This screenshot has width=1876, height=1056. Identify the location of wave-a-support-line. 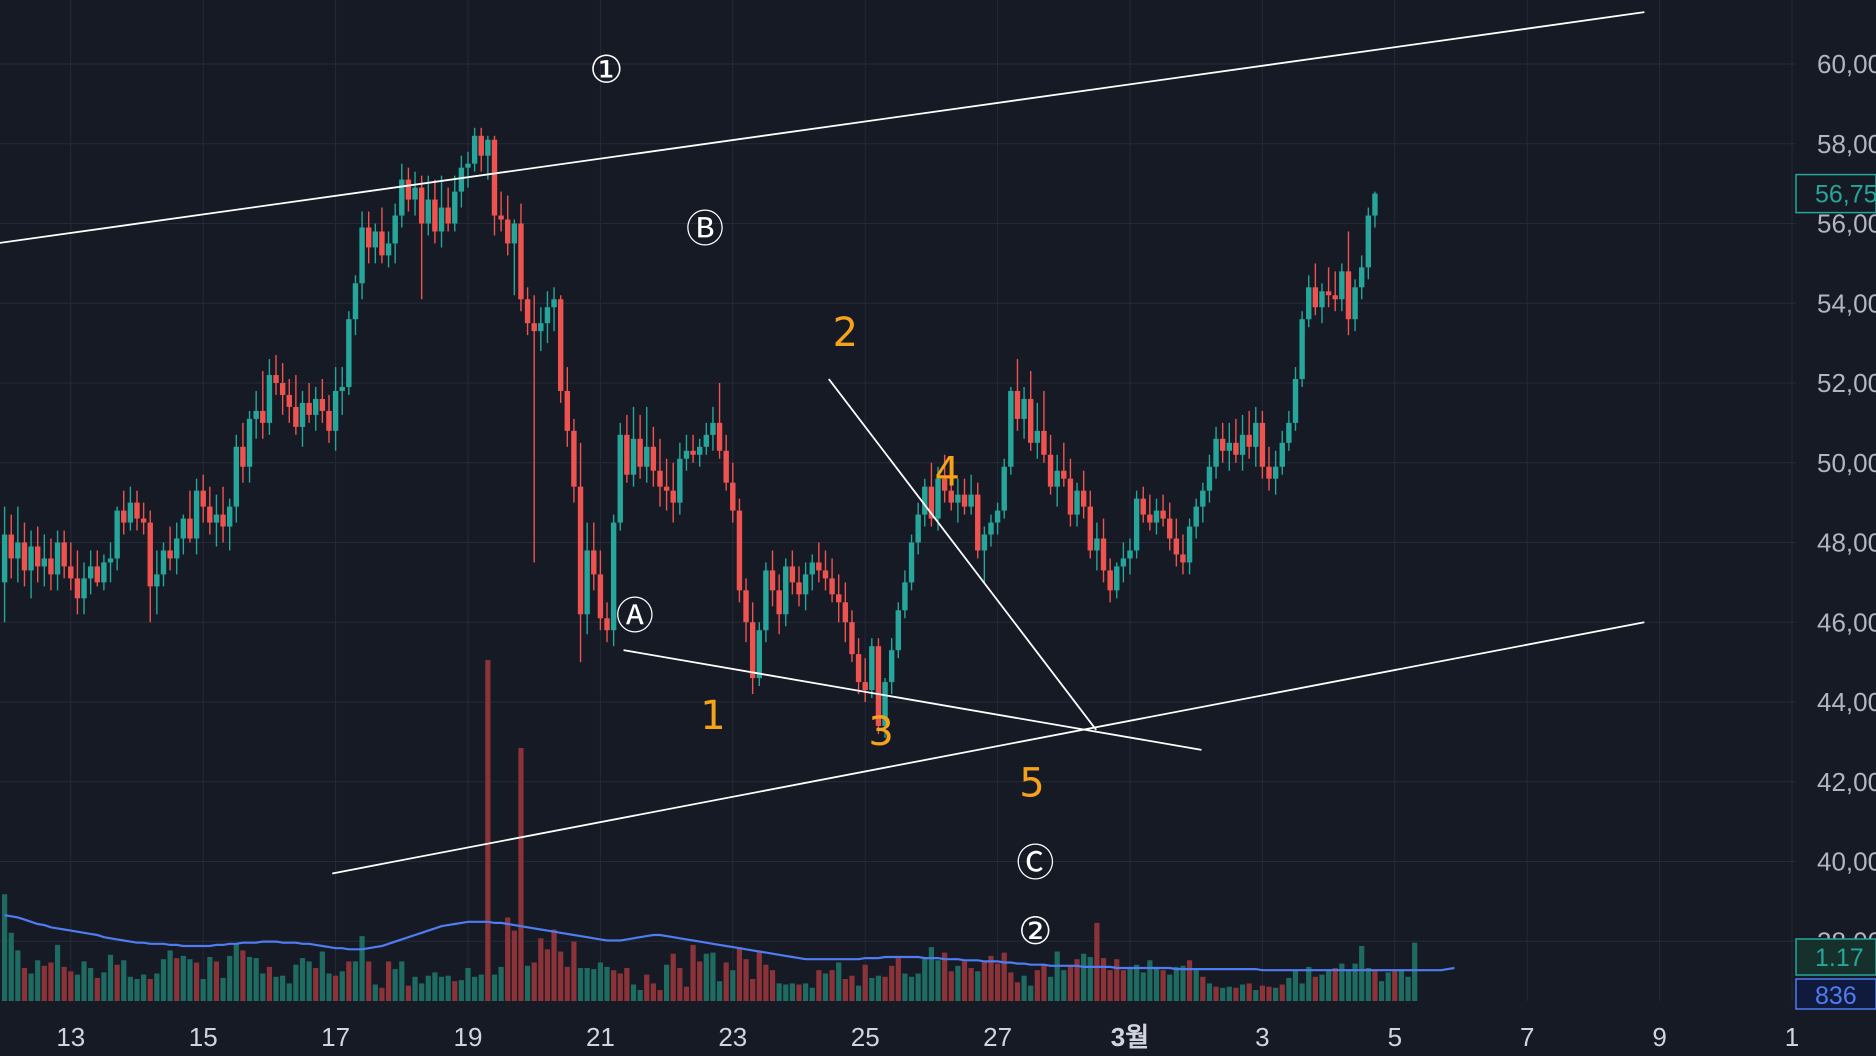
(912, 700).